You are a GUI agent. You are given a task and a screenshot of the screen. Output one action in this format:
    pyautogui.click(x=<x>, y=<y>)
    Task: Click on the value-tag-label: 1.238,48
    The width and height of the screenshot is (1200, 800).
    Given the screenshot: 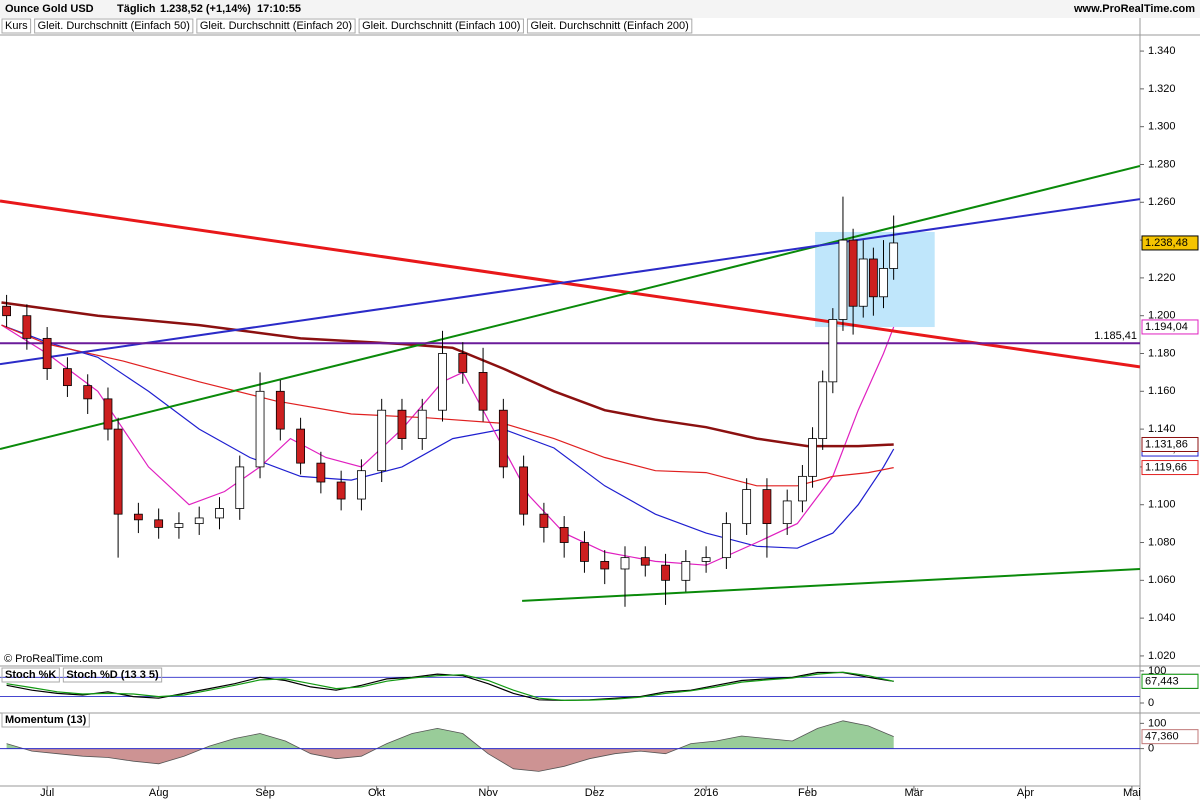 What is the action you would take?
    pyautogui.click(x=1166, y=243)
    